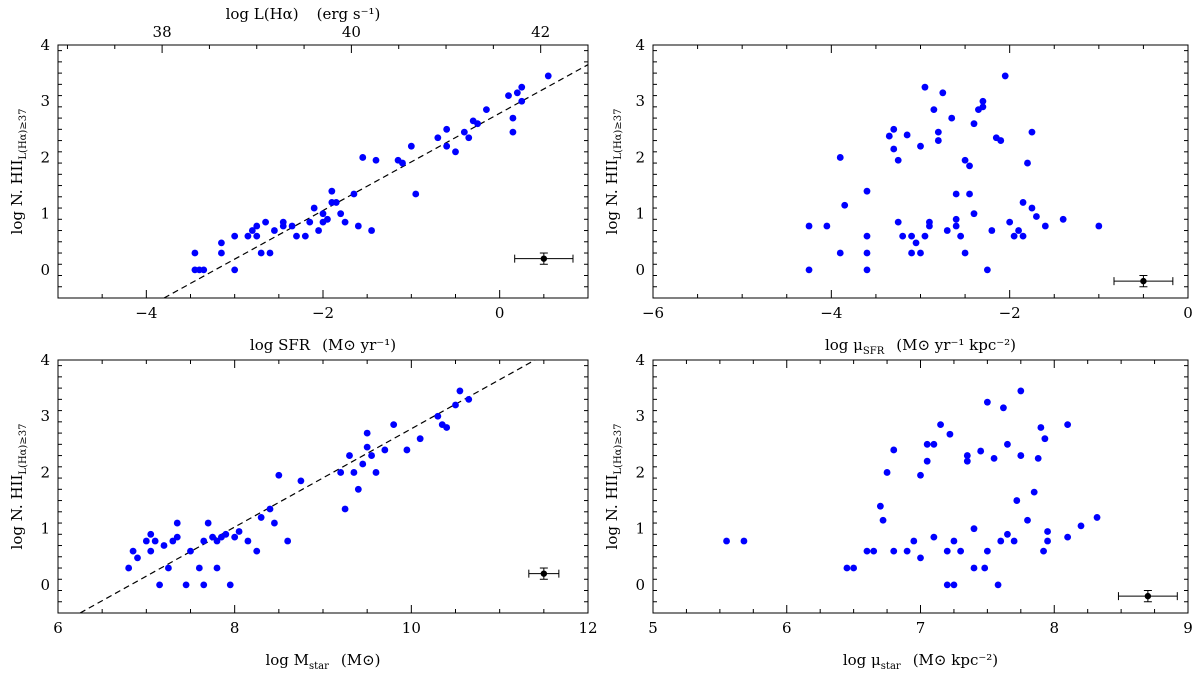  What do you see at coordinates (844, 345) in the screenshot?
I see `x-axis-label-text: log μ` at bounding box center [844, 345].